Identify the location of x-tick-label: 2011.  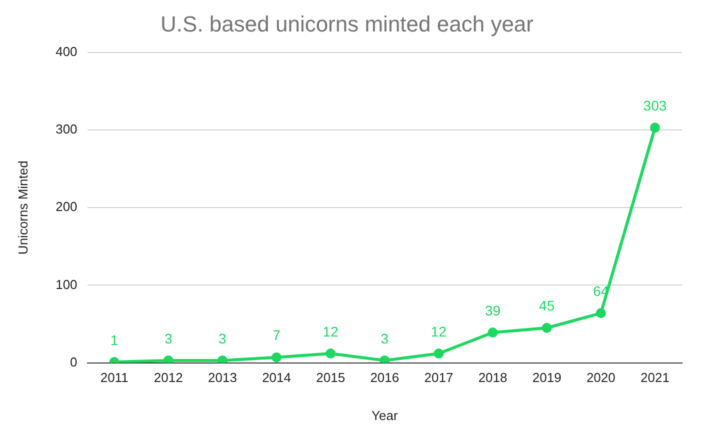
(114, 378).